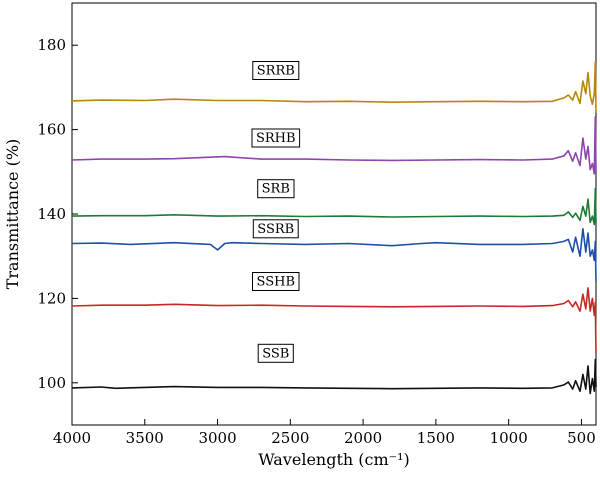 The image size is (600, 498). I want to click on x-tick-label: 3500, so click(145, 438).